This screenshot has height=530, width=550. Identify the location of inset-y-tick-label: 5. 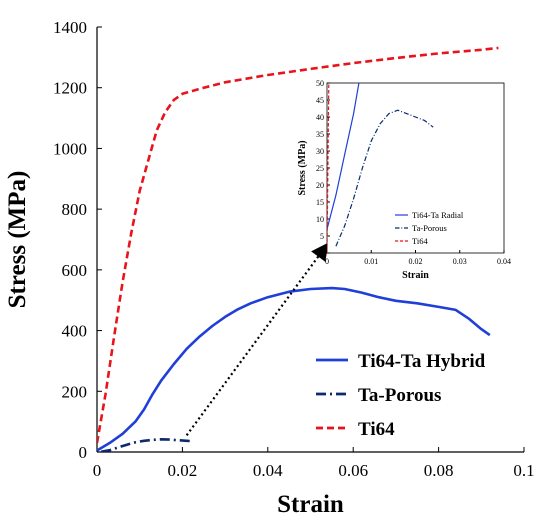
(322, 236).